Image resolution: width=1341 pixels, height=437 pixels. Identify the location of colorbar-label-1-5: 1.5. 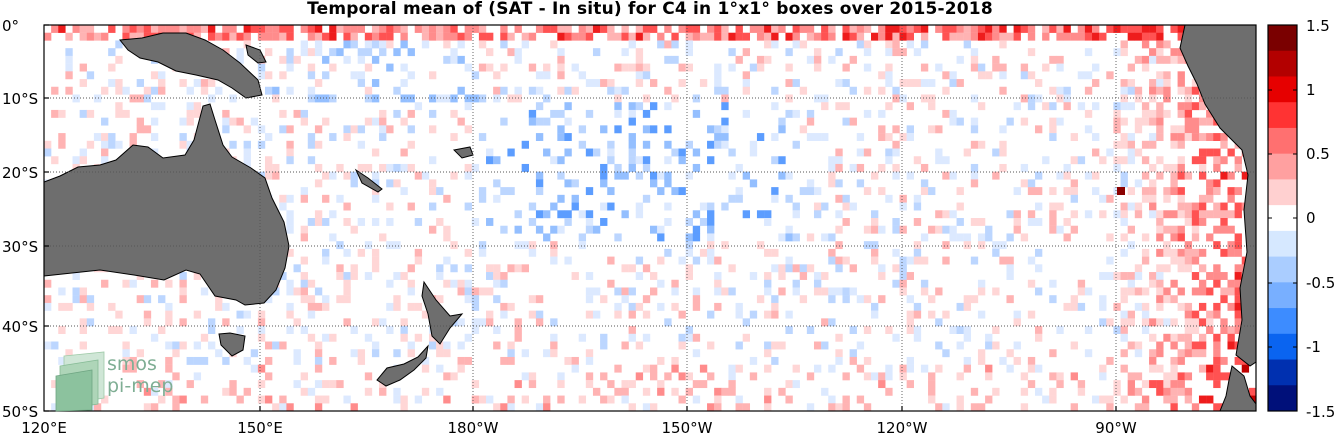
(1318, 26).